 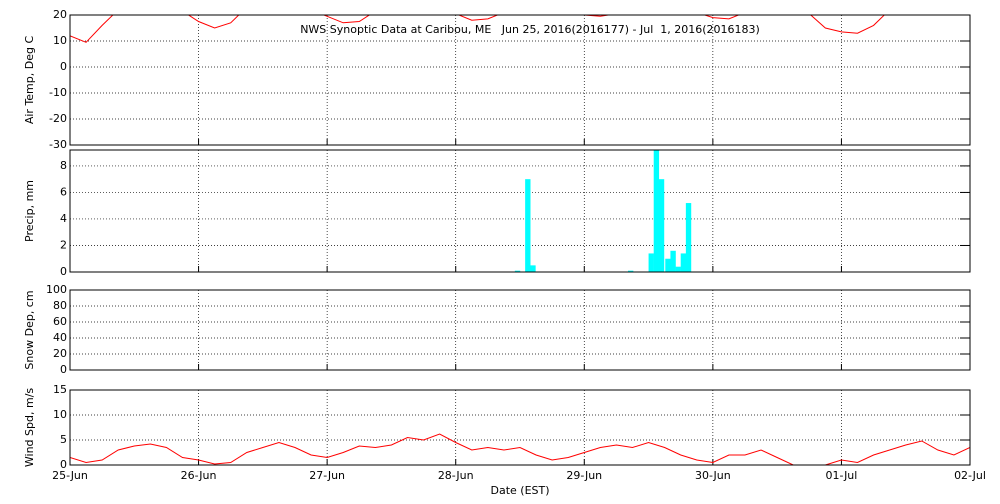 What do you see at coordinates (63, 191) in the screenshot?
I see `y-tick-label: 6` at bounding box center [63, 191].